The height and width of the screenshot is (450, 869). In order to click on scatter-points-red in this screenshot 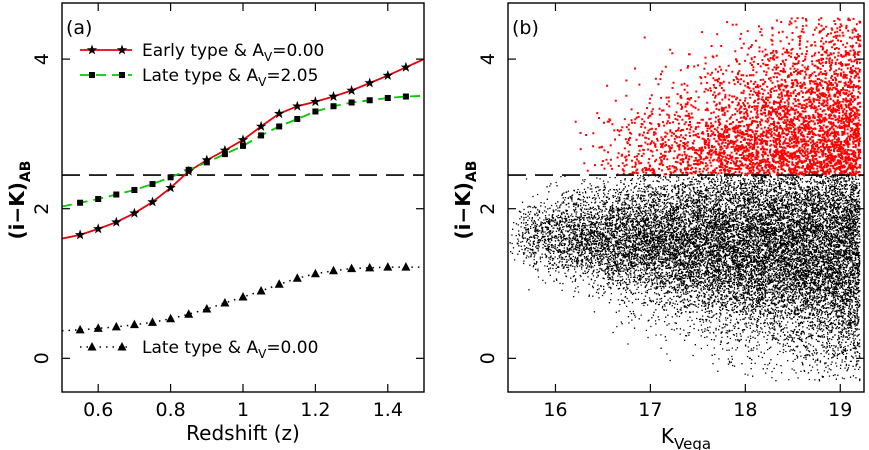, I will do `click(718, 96)`.